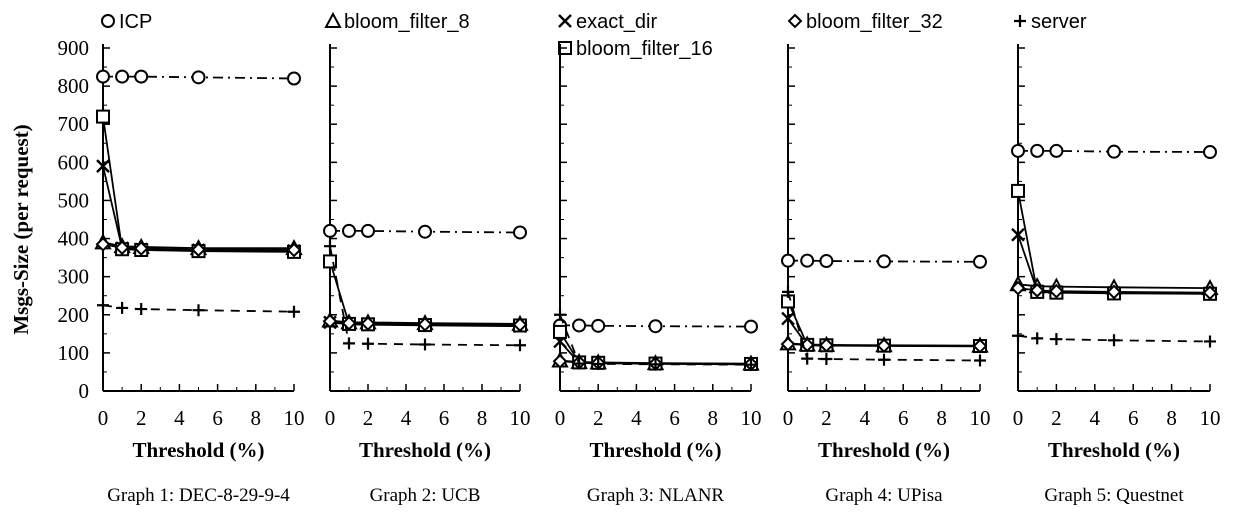  I want to click on legend-entry: server, so click(1050, 22).